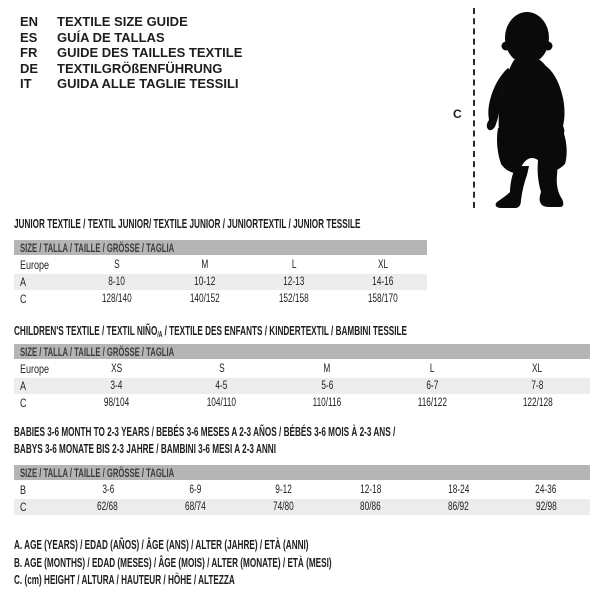  I want to click on size-value: 140/152, so click(205, 298).